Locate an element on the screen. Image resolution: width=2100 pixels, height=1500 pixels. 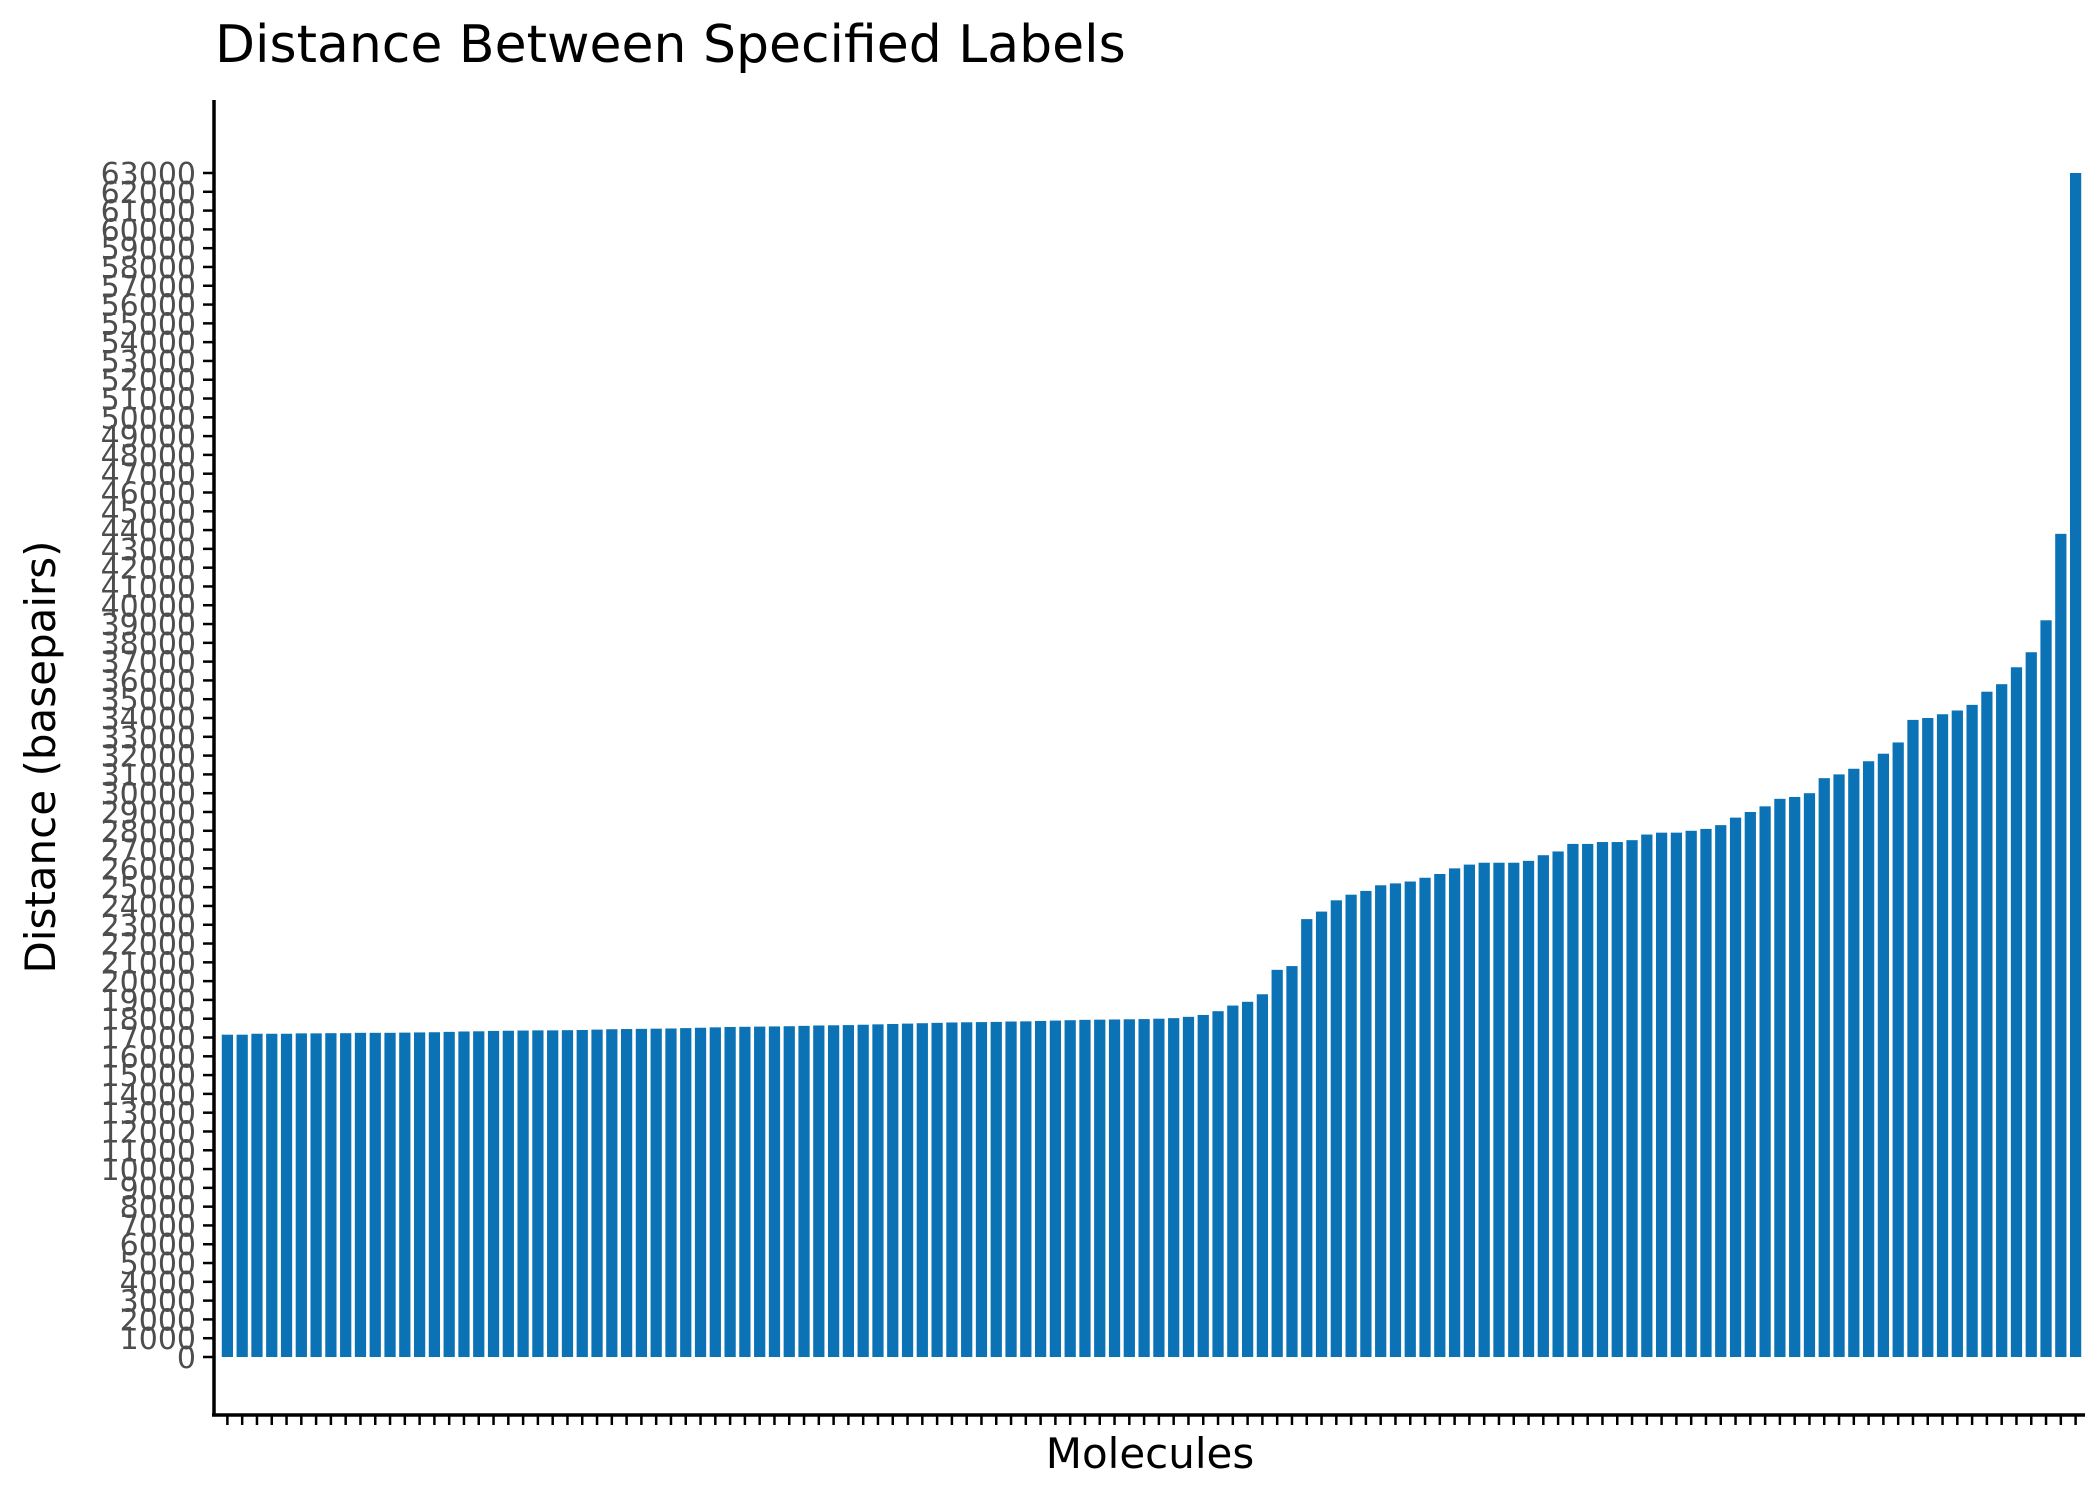
x-axis-label: Molecules is located at coordinates (1150, 1453).